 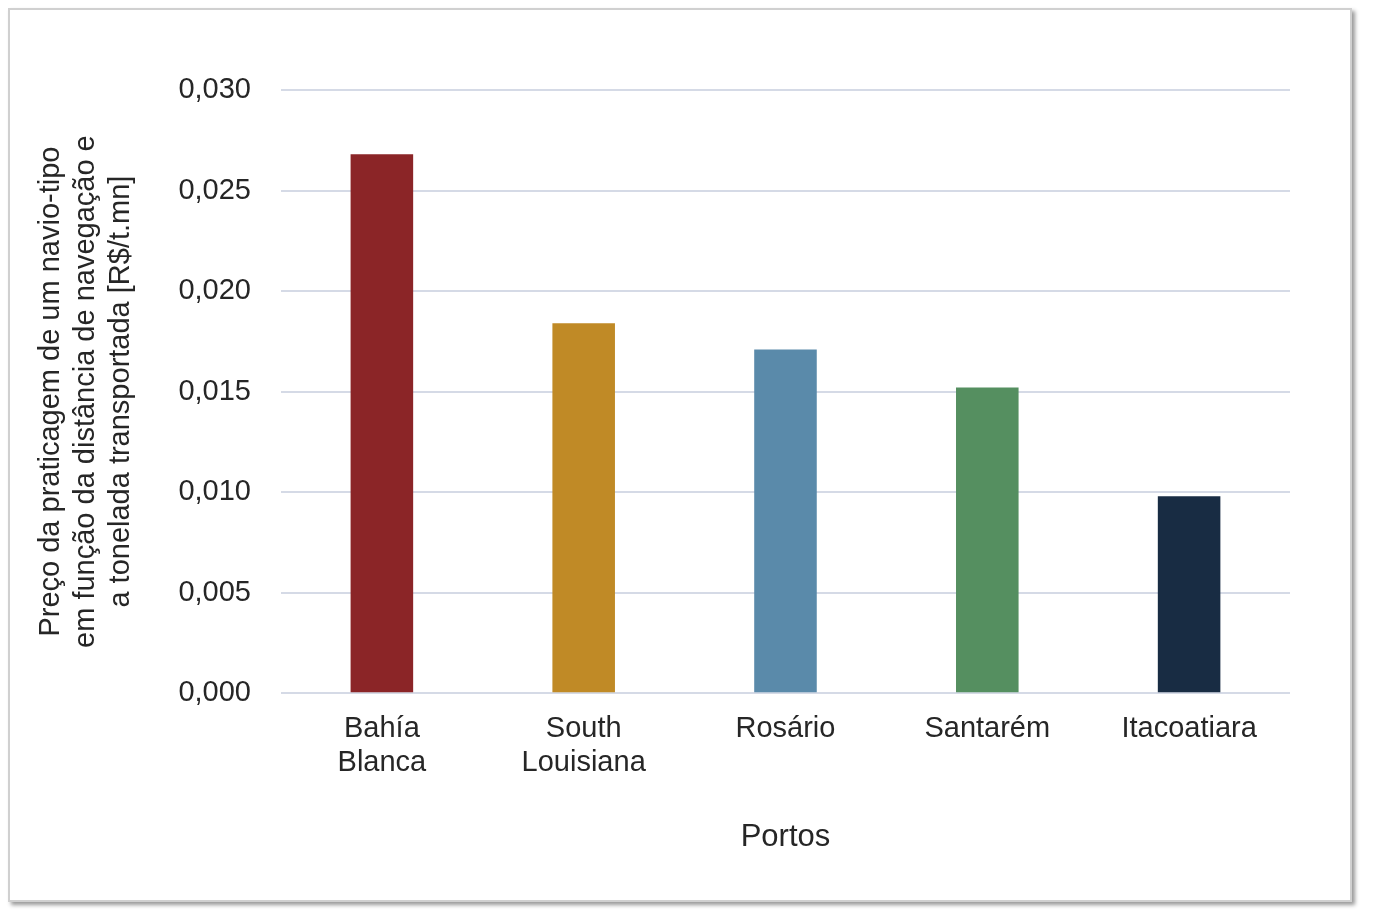 I want to click on x-tick-label: Bahía Blanca, so click(x=382, y=744).